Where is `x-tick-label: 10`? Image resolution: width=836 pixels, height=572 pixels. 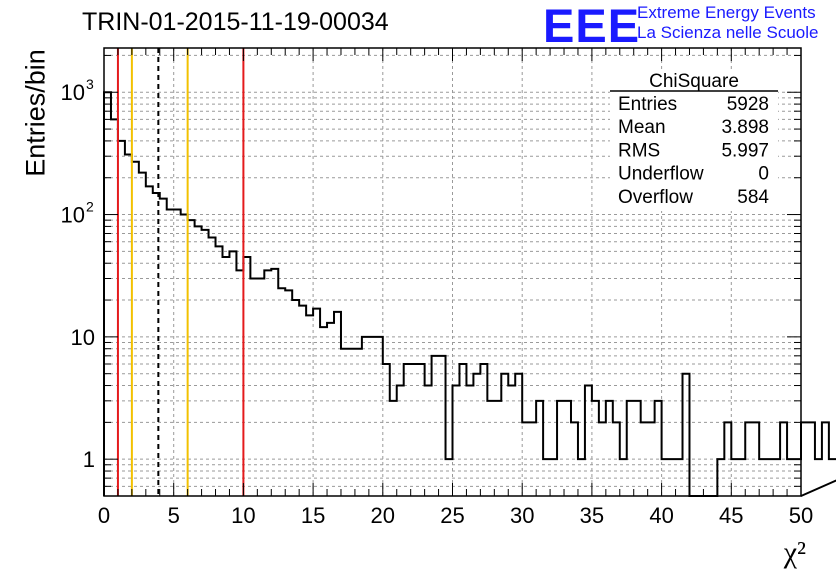 x-tick-label: 10 is located at coordinates (243, 515).